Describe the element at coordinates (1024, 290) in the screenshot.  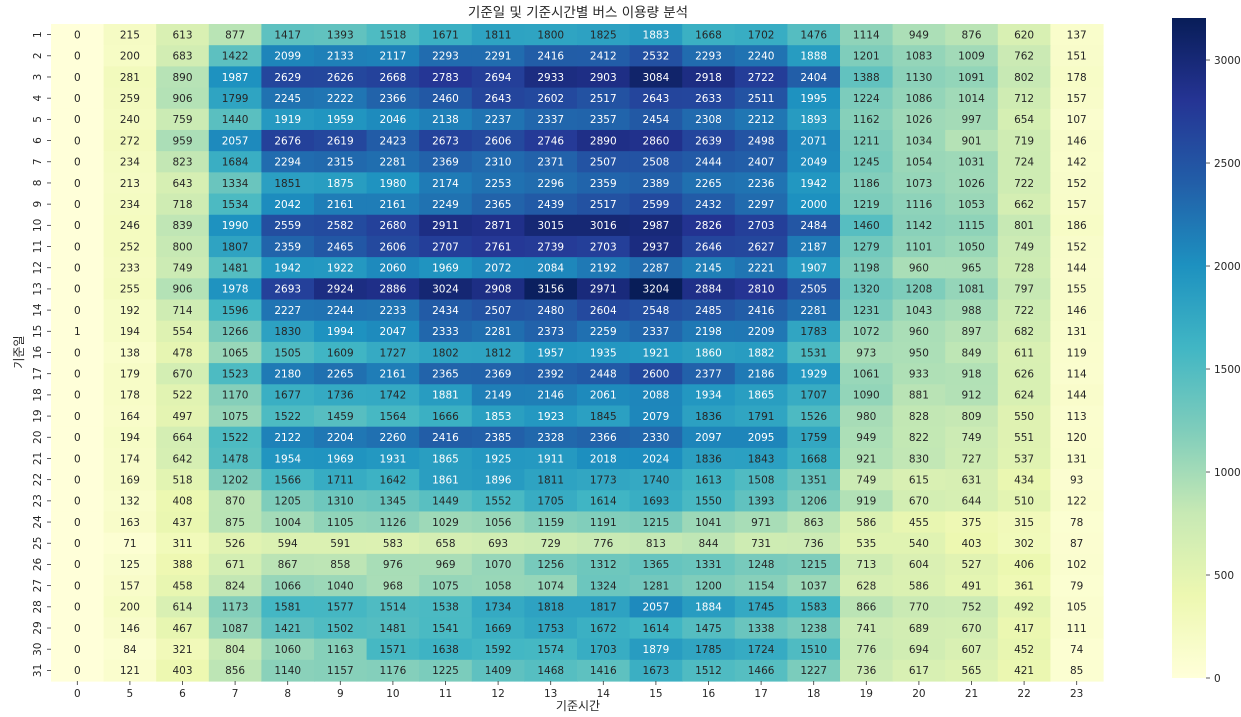
I see `cell-value-label: 797` at that location.